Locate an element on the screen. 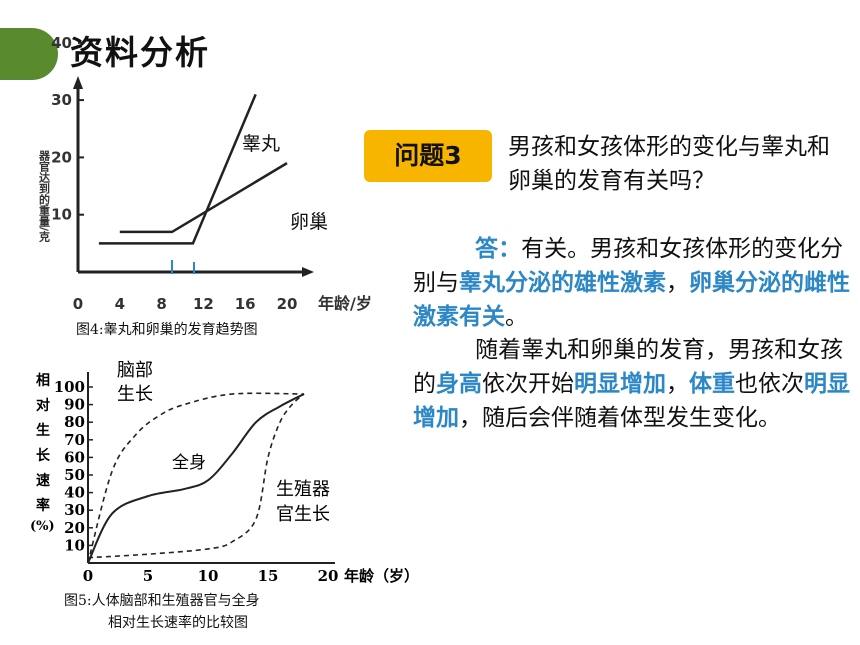 This screenshot has width=860, height=645. fig5-x-label: 年龄（岁） is located at coordinates (381, 576).